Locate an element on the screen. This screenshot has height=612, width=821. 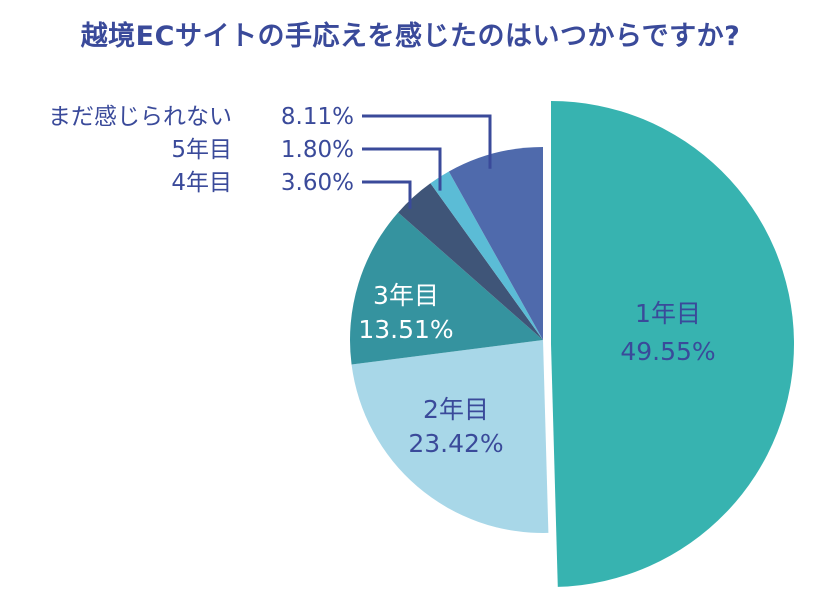
chart-title: 越境ECサイトの手応えを感じたのはいつからですか? is located at coordinates (410, 36).